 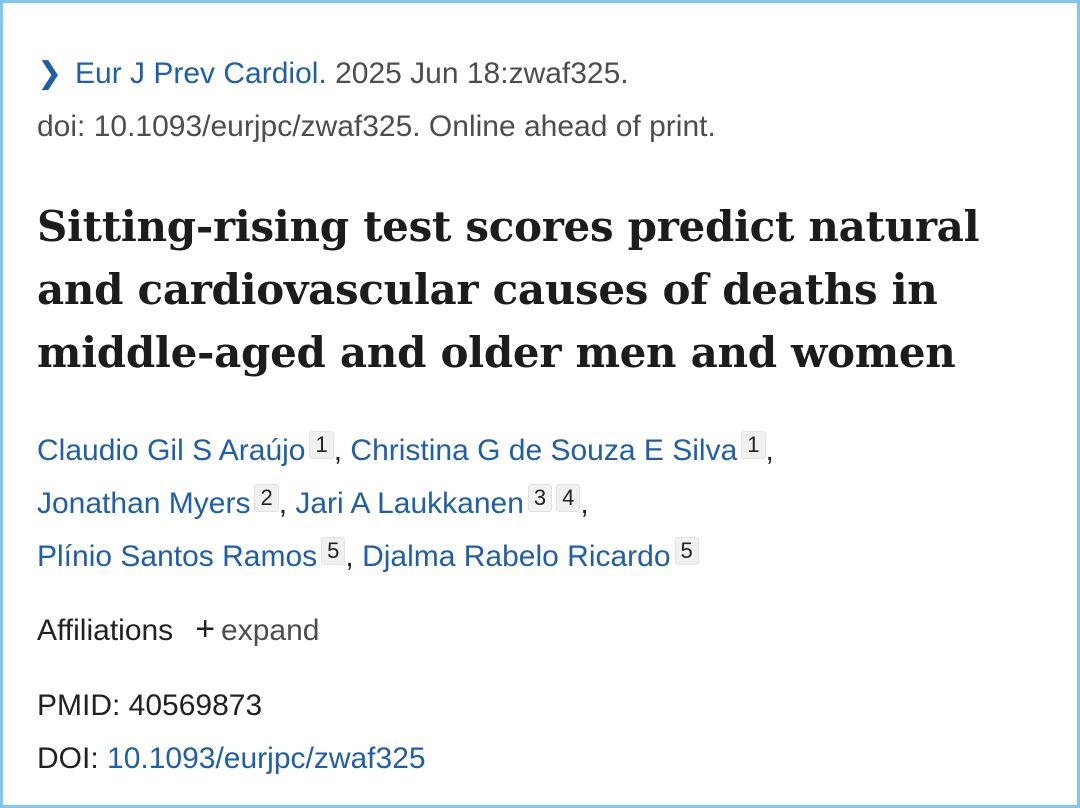 I want to click on author-link: Claudio Gil S Araújo, so click(x=171, y=450).